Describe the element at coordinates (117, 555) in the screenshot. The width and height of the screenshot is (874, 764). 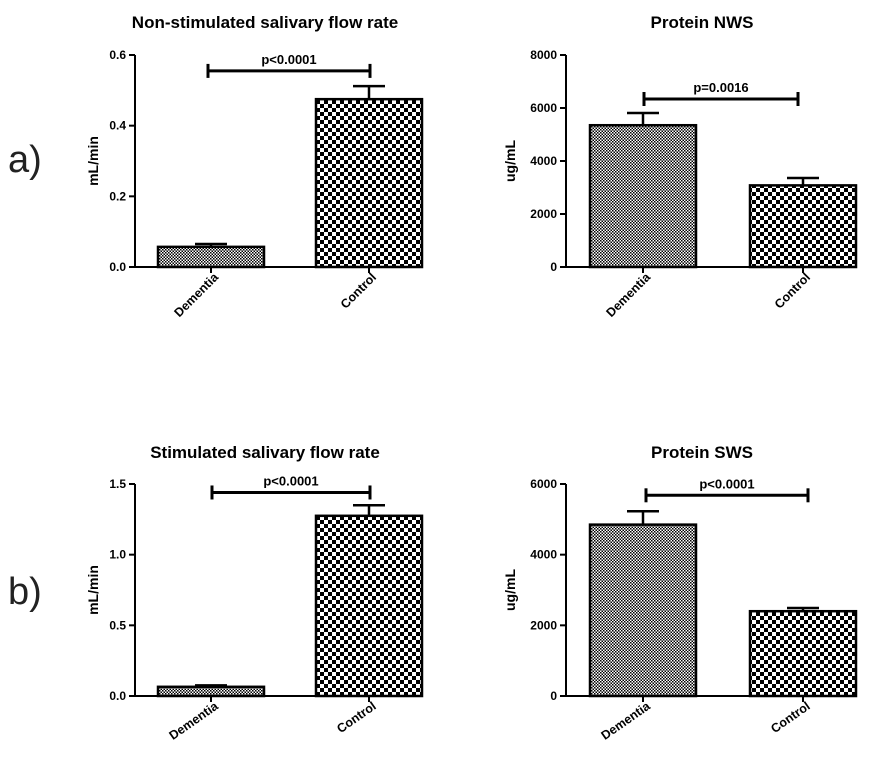
I see `y-tick-label: 1.0` at that location.